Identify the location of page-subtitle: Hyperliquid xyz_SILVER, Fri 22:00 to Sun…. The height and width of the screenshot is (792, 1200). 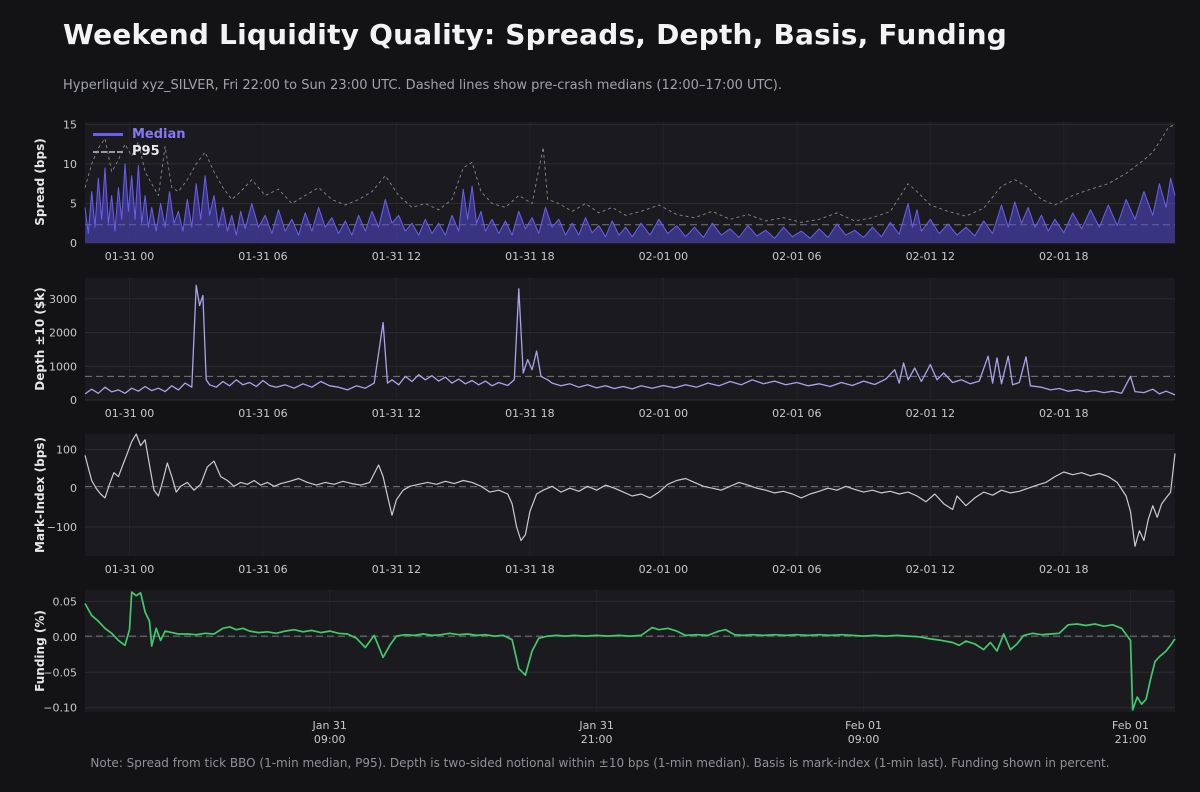
(422, 85).